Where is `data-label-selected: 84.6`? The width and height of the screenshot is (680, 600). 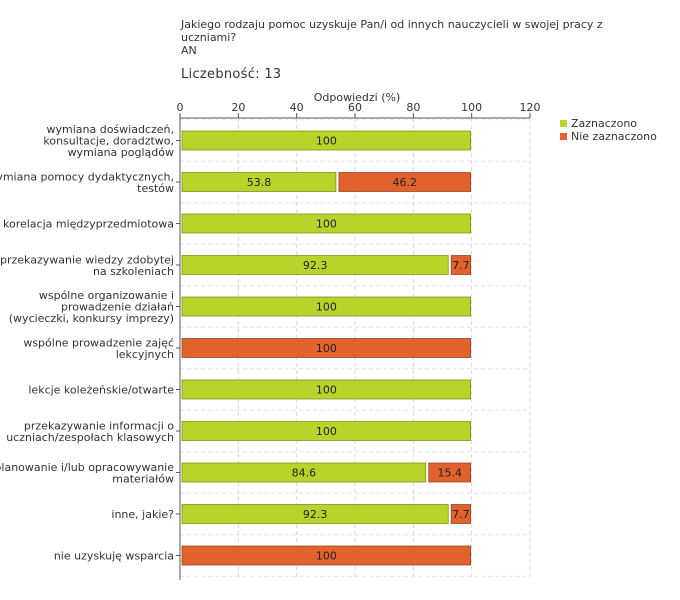
data-label-selected: 84.6 is located at coordinates (304, 473).